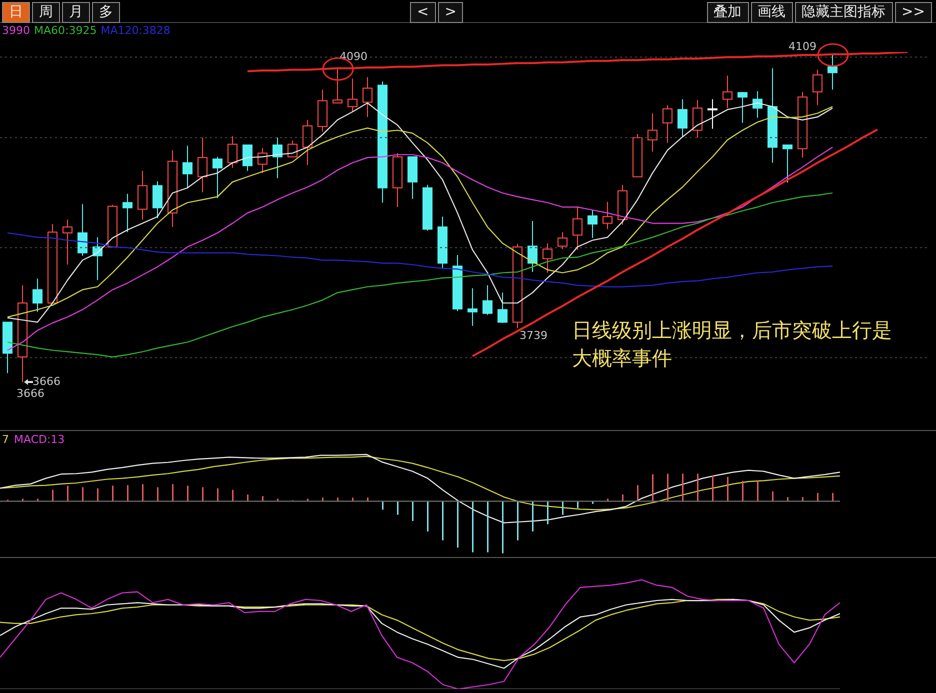 The width and height of the screenshot is (936, 693). What do you see at coordinates (843, 12) in the screenshot?
I see `text: 隐藏主图指标` at bounding box center [843, 12].